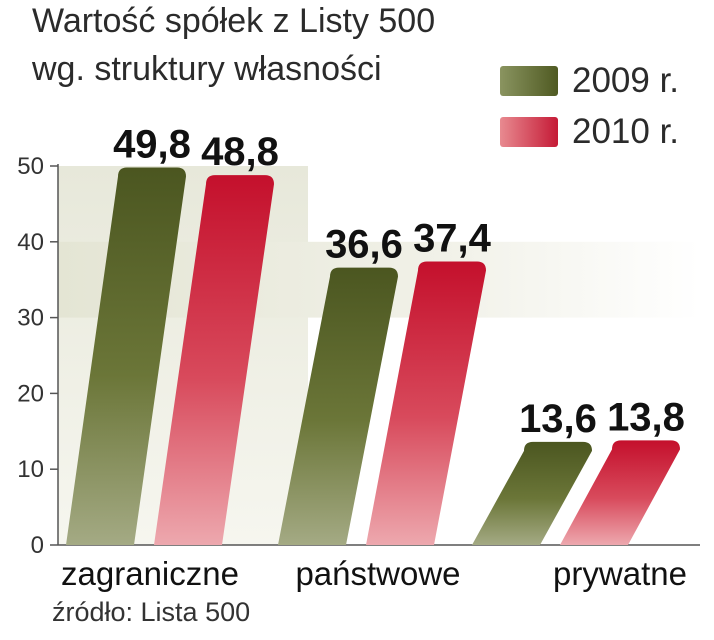  Describe the element at coordinates (620, 492) in the screenshot. I see `bar-prywatne-2010` at that location.